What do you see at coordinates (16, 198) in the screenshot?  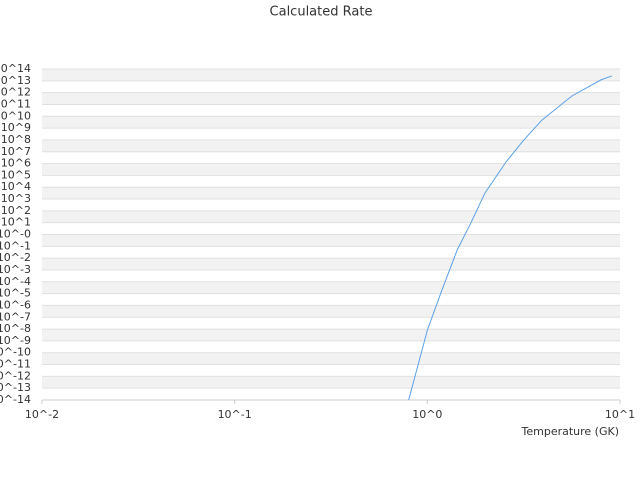 I see `y-tick-label: 10^3` at bounding box center [16, 198].